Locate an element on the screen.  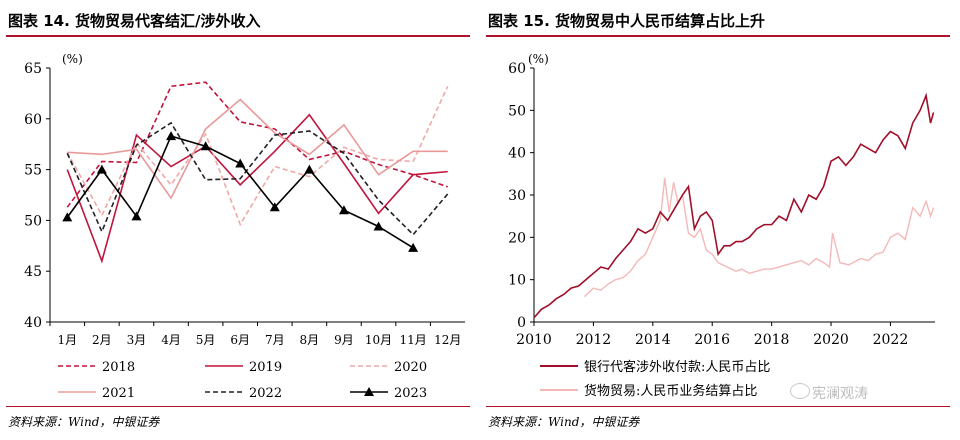
series-line-rmb-share-goods-trade is located at coordinates (759, 237).